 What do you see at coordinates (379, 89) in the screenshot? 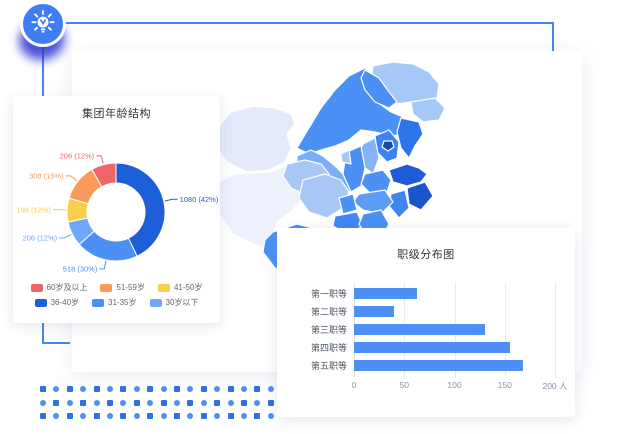
I see `map-region-heilongjiang-west` at bounding box center [379, 89].